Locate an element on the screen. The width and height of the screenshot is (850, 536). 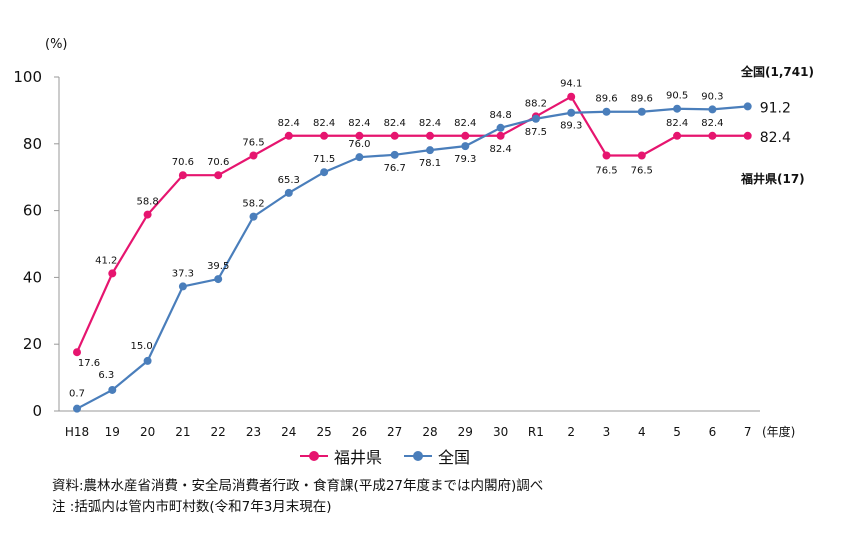
data-label-national: 79.3 is located at coordinates (465, 159).